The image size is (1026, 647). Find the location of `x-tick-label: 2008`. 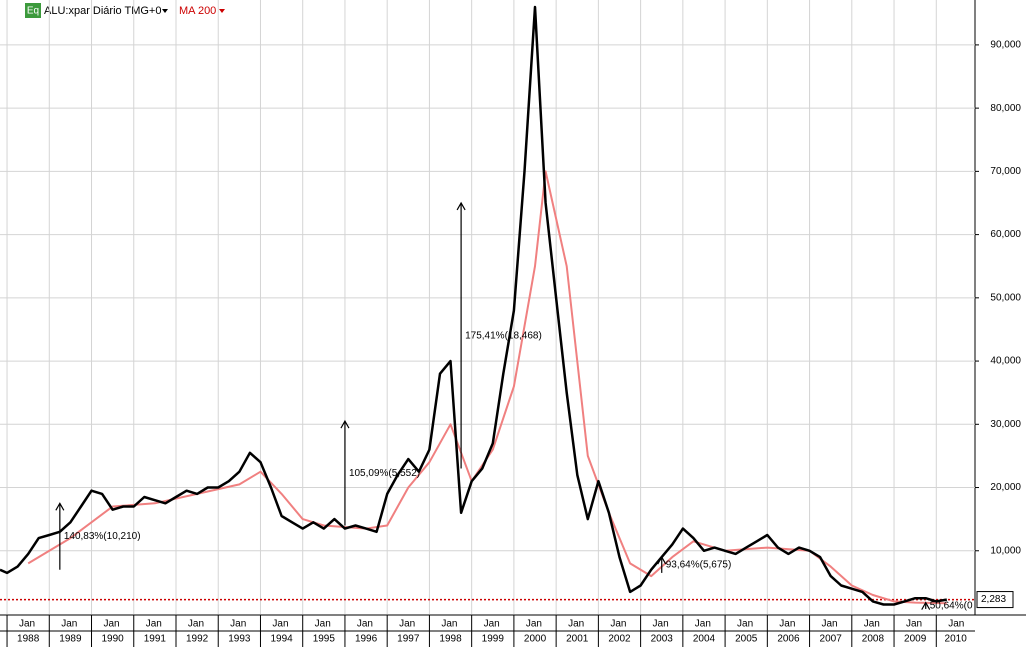

x-tick-label: 2008 is located at coordinates (873, 639).